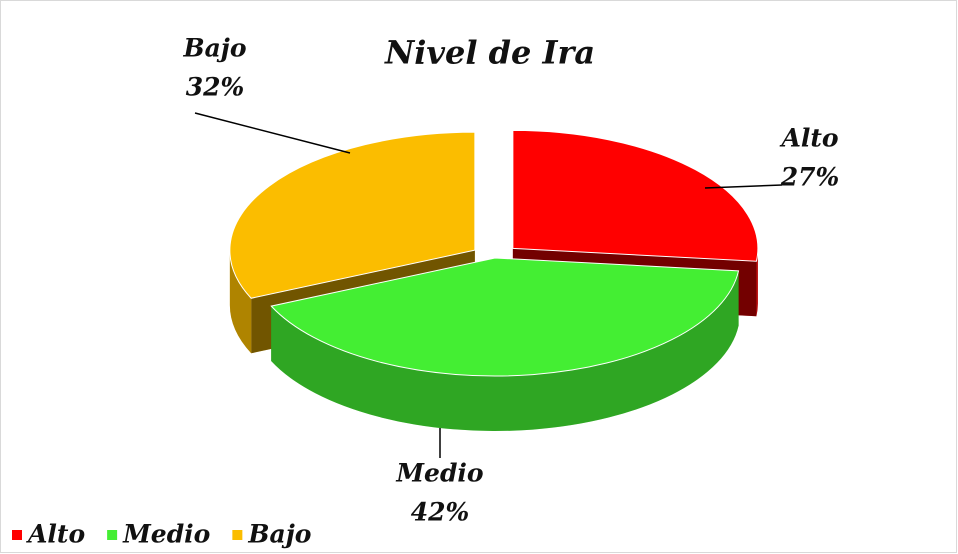 The image size is (958, 554). I want to click on chart-title: Nivel de Ira, so click(489, 53).